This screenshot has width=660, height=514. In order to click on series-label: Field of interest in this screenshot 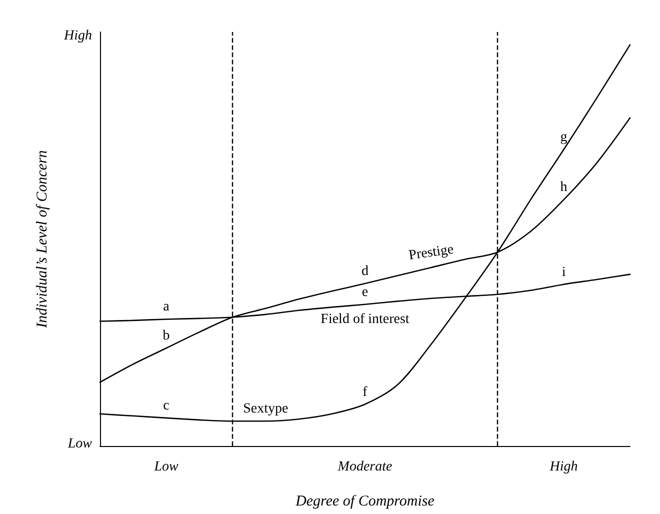, I will do `click(365, 319)`.